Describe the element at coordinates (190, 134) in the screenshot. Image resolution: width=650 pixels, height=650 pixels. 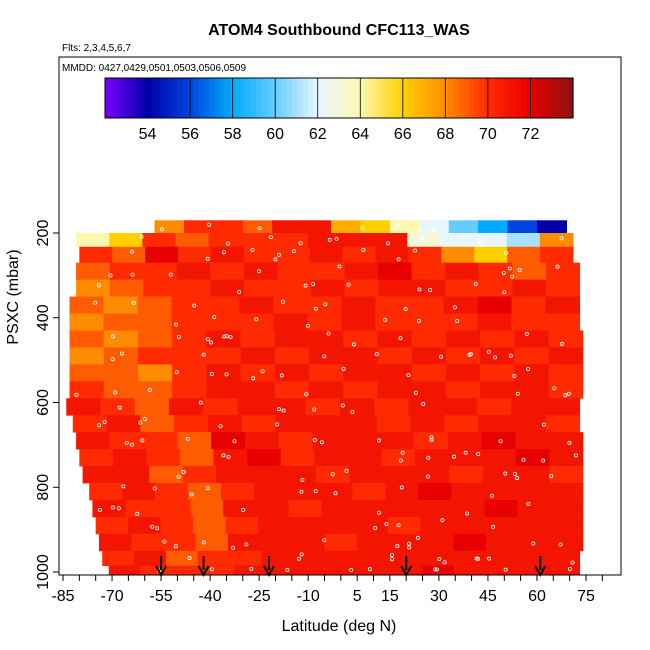
I see `colorbar-tick-label: 56` at that location.